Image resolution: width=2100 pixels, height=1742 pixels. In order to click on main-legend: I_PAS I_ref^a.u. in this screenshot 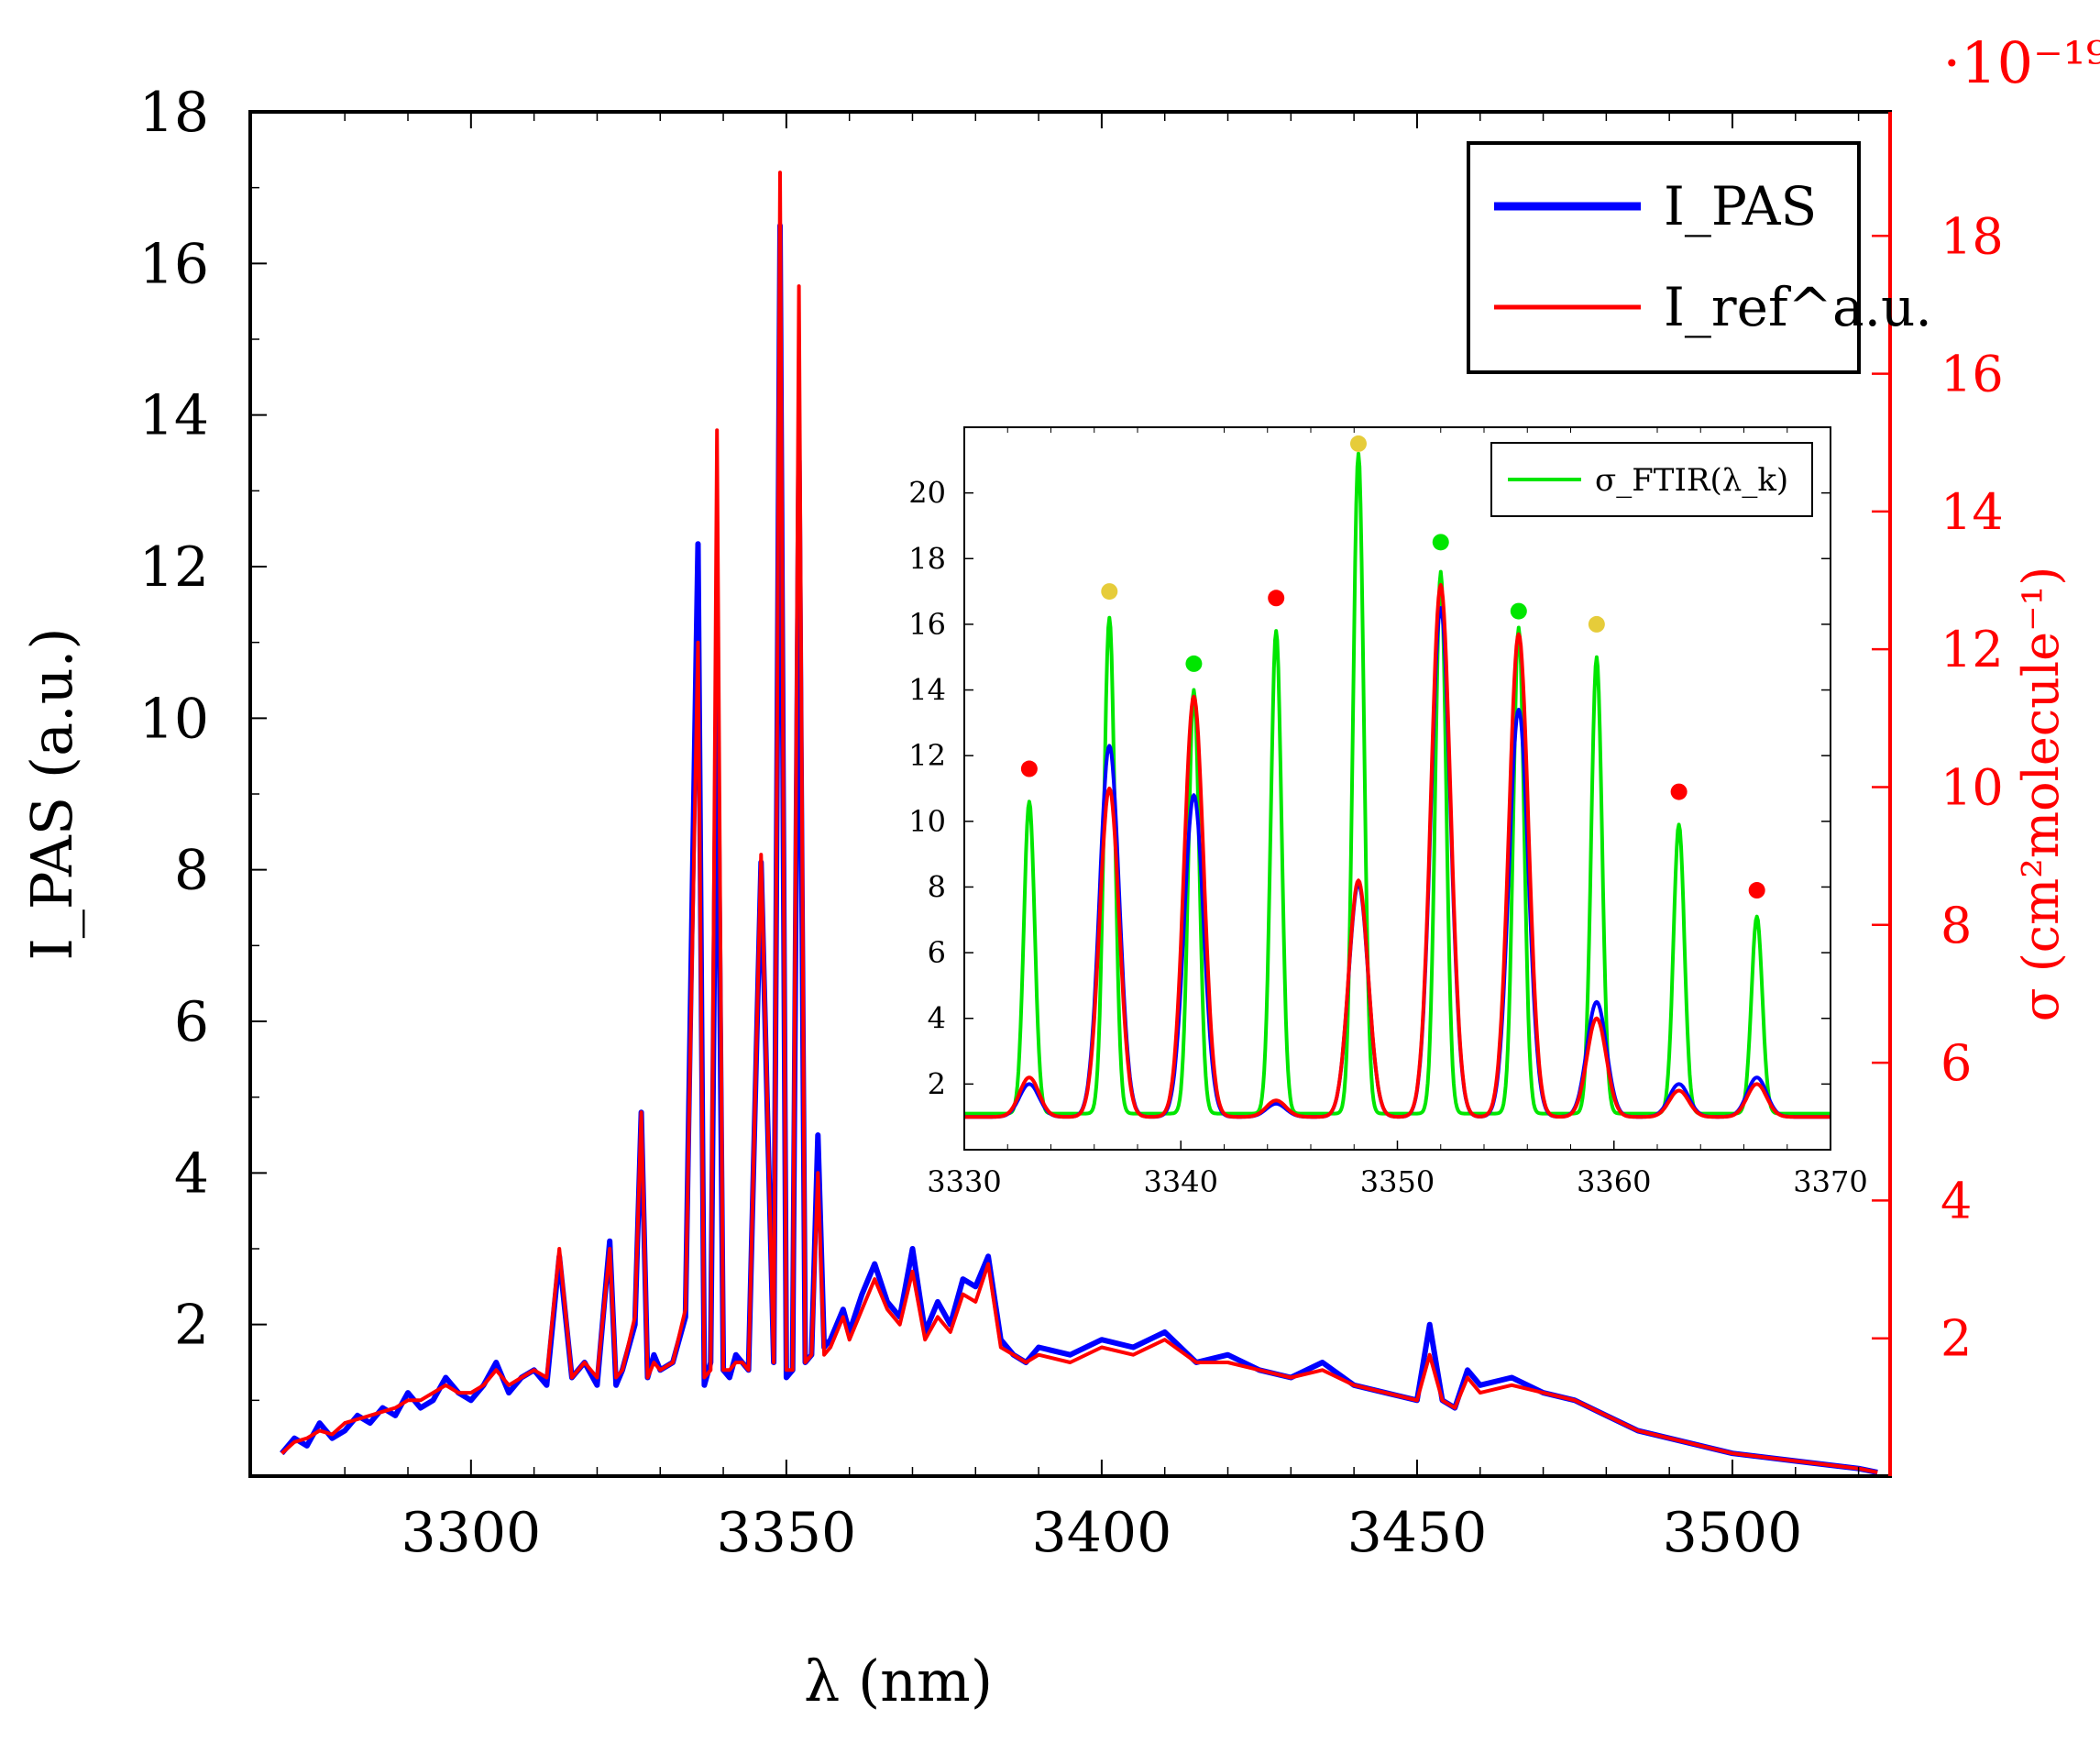, I will do `click(1699, 257)`.